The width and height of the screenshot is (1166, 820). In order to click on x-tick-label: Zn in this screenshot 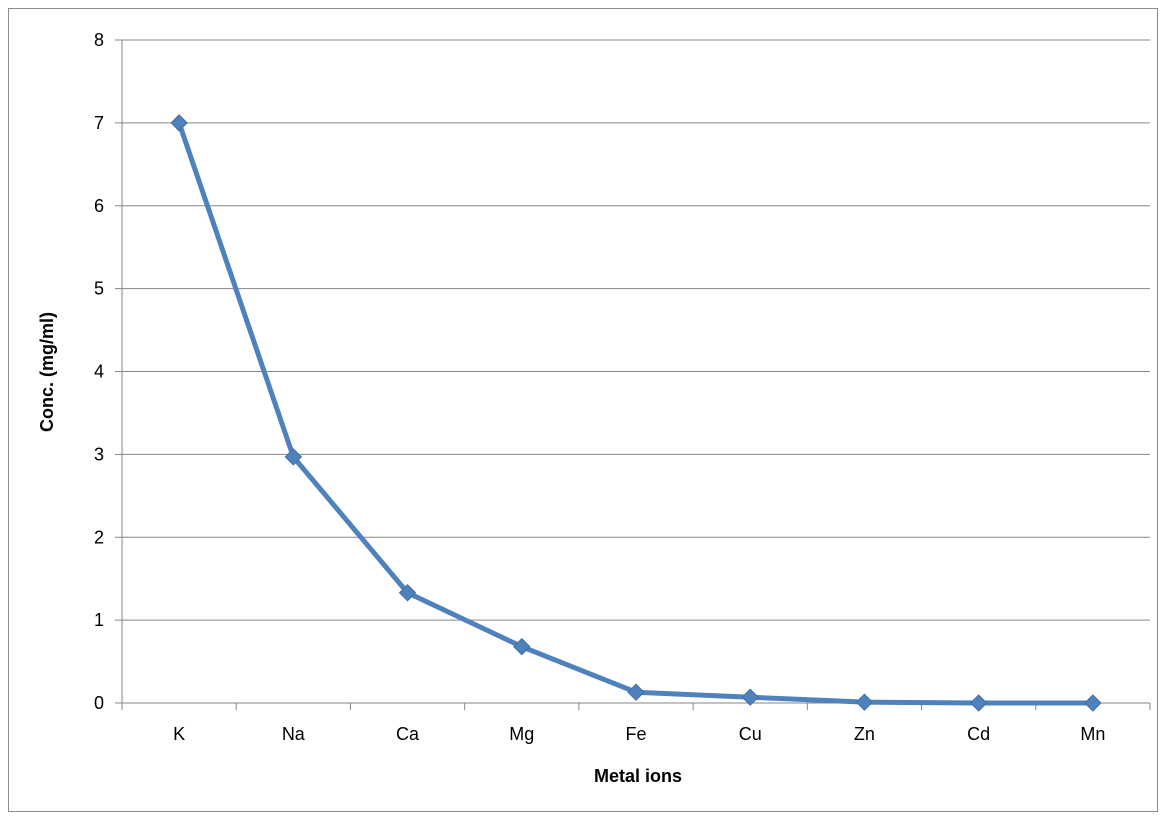, I will do `click(864, 734)`.